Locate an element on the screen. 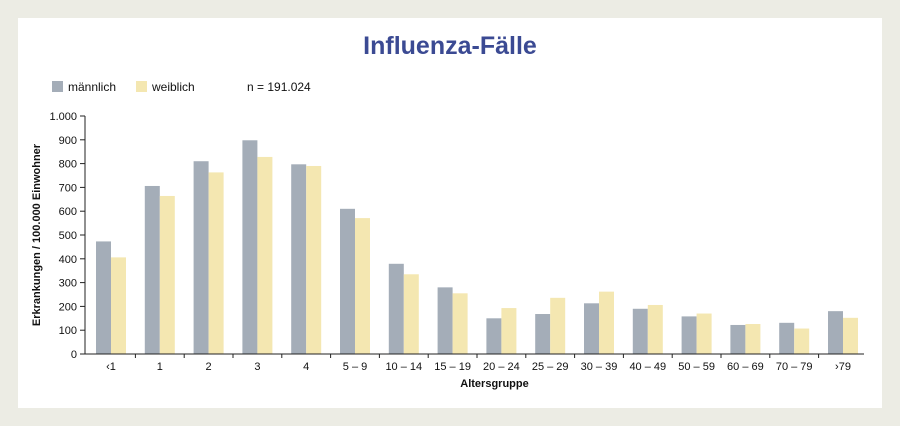 The height and width of the screenshot is (426, 900). x-tick-label: 20 – 24 is located at coordinates (501, 367).